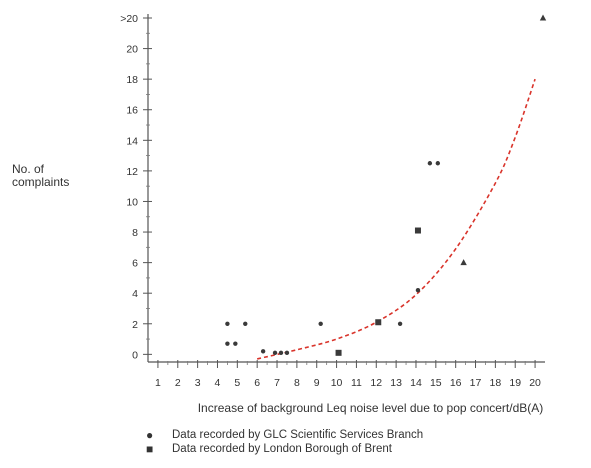  I want to click on x-tick-label: 12, so click(376, 383).